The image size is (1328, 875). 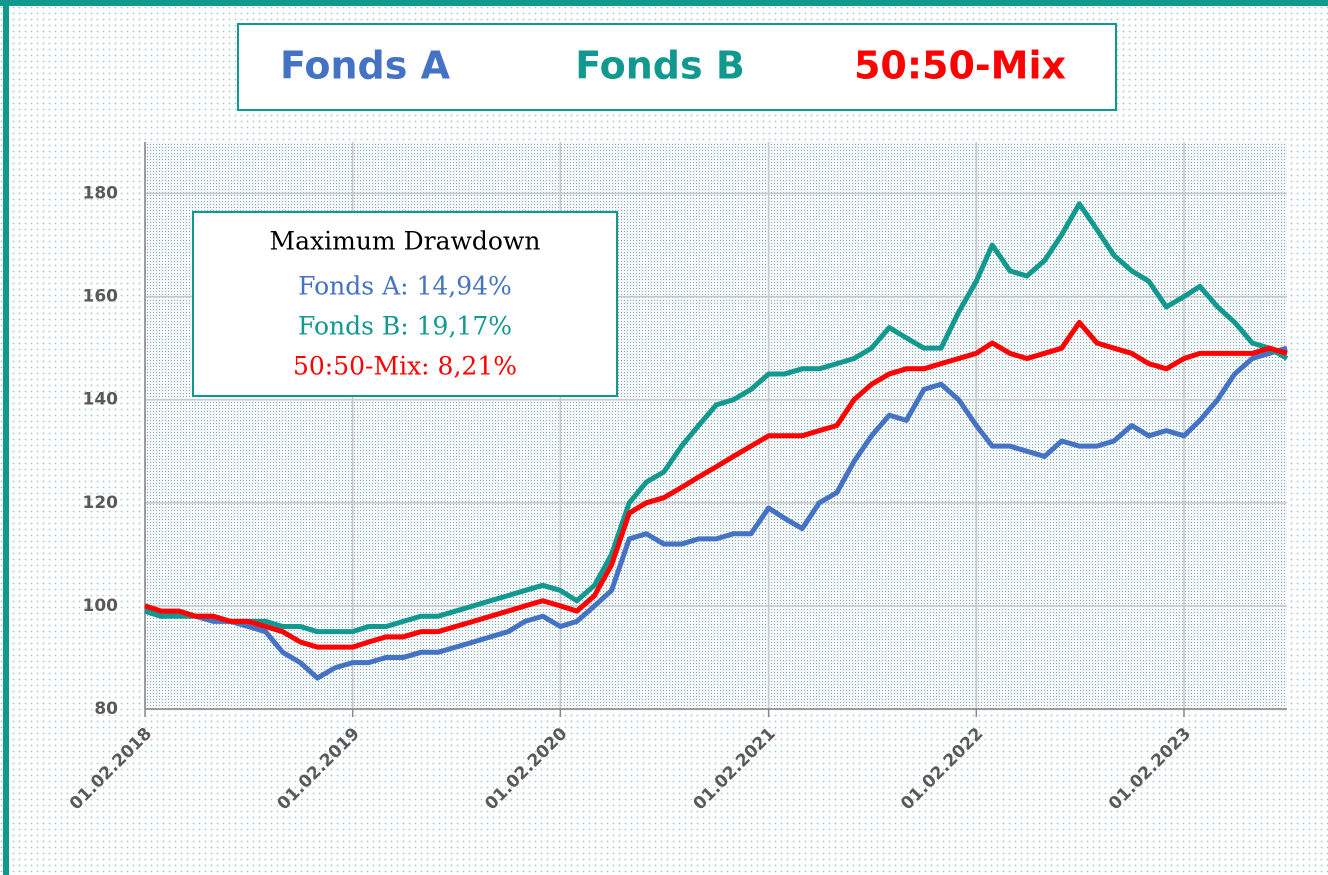 I want to click on y-tick-label: 80, so click(x=106, y=709).